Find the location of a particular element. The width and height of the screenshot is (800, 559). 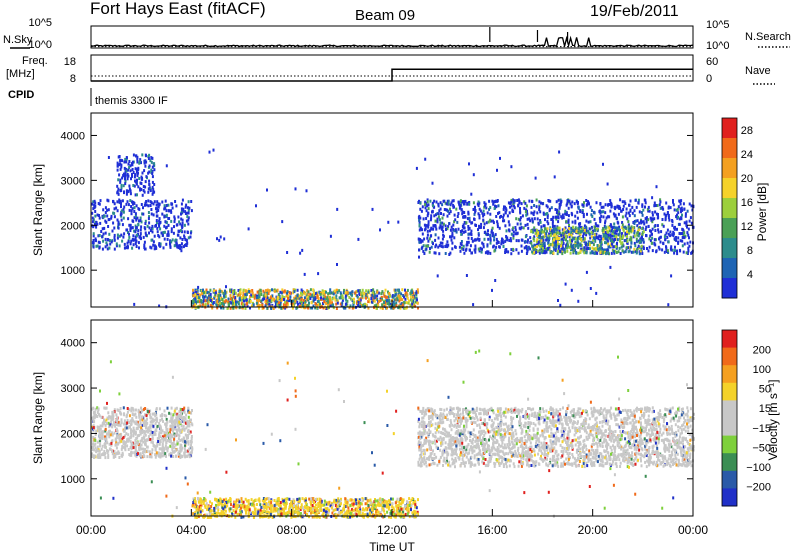

freq-label-line1: Freq. is located at coordinates (35, 61).